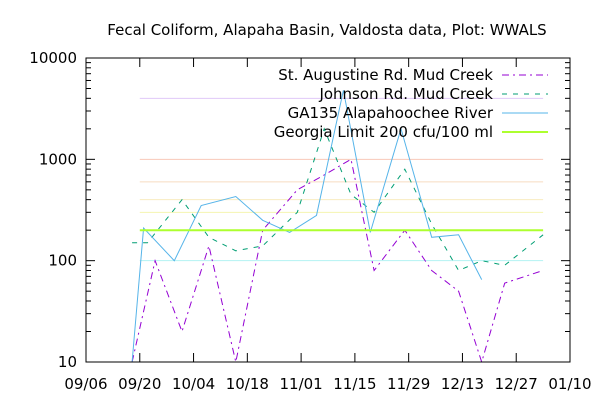  What do you see at coordinates (300, 384) in the screenshot?
I see `x-tick-label: 11/01` at bounding box center [300, 384].